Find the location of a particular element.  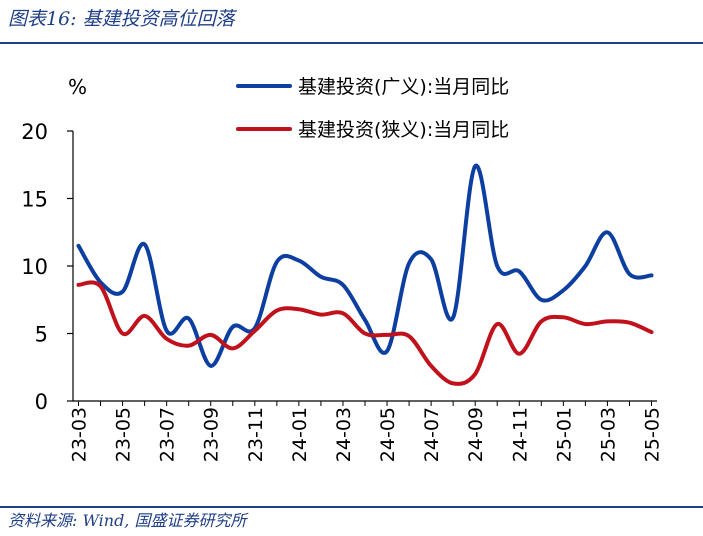

x-tick-label: 24-05 is located at coordinates (388, 434).